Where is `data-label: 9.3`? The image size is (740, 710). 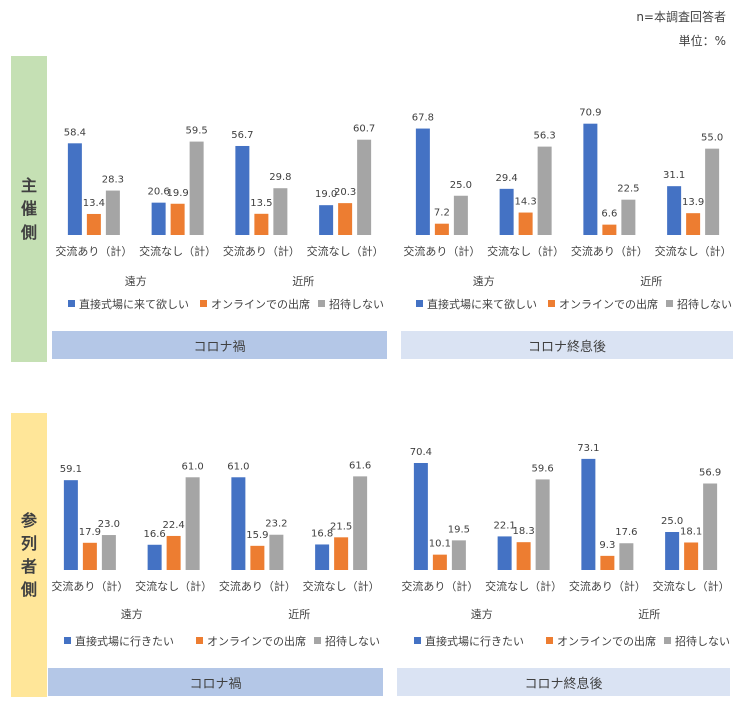 data-label: 9.3 is located at coordinates (607, 545).